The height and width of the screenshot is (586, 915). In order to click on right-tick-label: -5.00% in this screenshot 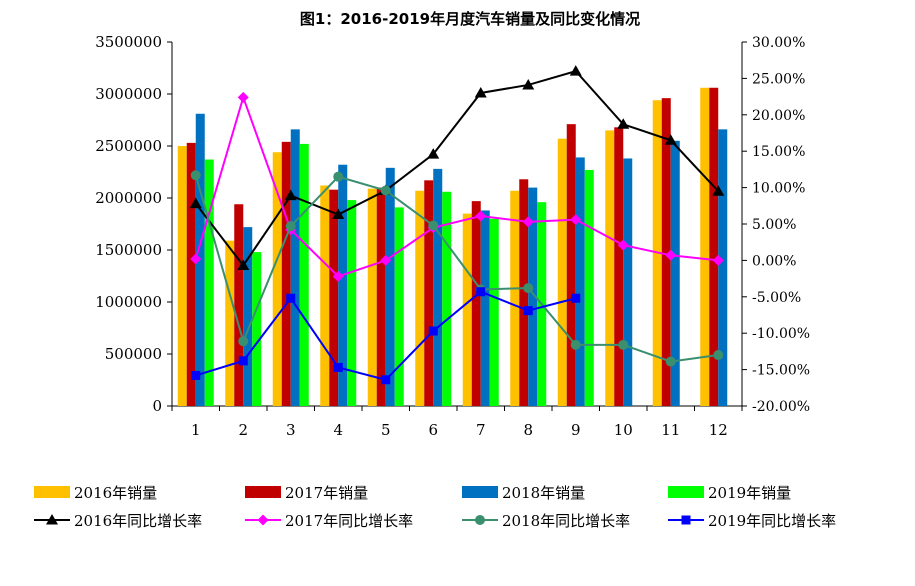, I will do `click(776, 298)`.